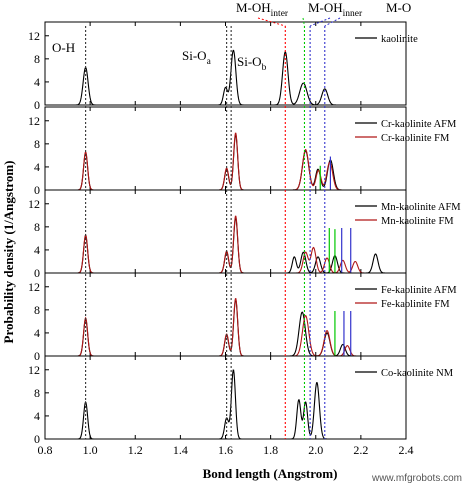  Describe the element at coordinates (231, 36) in the screenshot. I see `annotations-layer: O-H Si-Oa Si-Ob M-OHinter M-OHinner M-O` at that location.